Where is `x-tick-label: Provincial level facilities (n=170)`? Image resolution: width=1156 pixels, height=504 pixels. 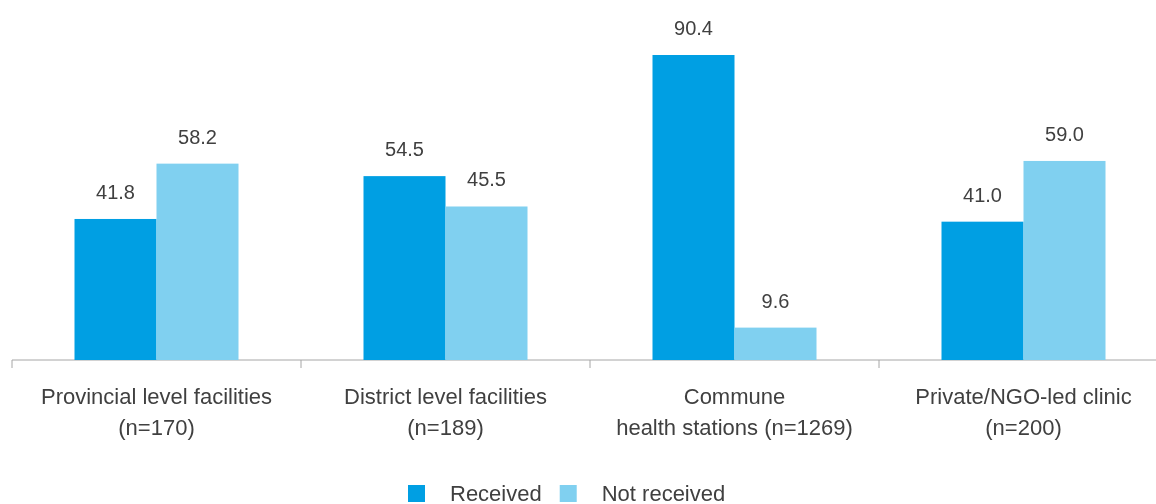 x-tick-label: Provincial level facilities (n=170) is located at coordinates (156, 412).